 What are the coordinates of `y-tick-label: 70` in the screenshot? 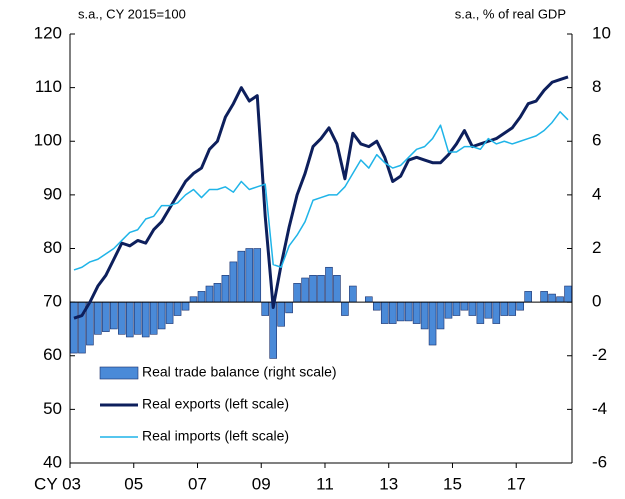 It's located at (52, 301).